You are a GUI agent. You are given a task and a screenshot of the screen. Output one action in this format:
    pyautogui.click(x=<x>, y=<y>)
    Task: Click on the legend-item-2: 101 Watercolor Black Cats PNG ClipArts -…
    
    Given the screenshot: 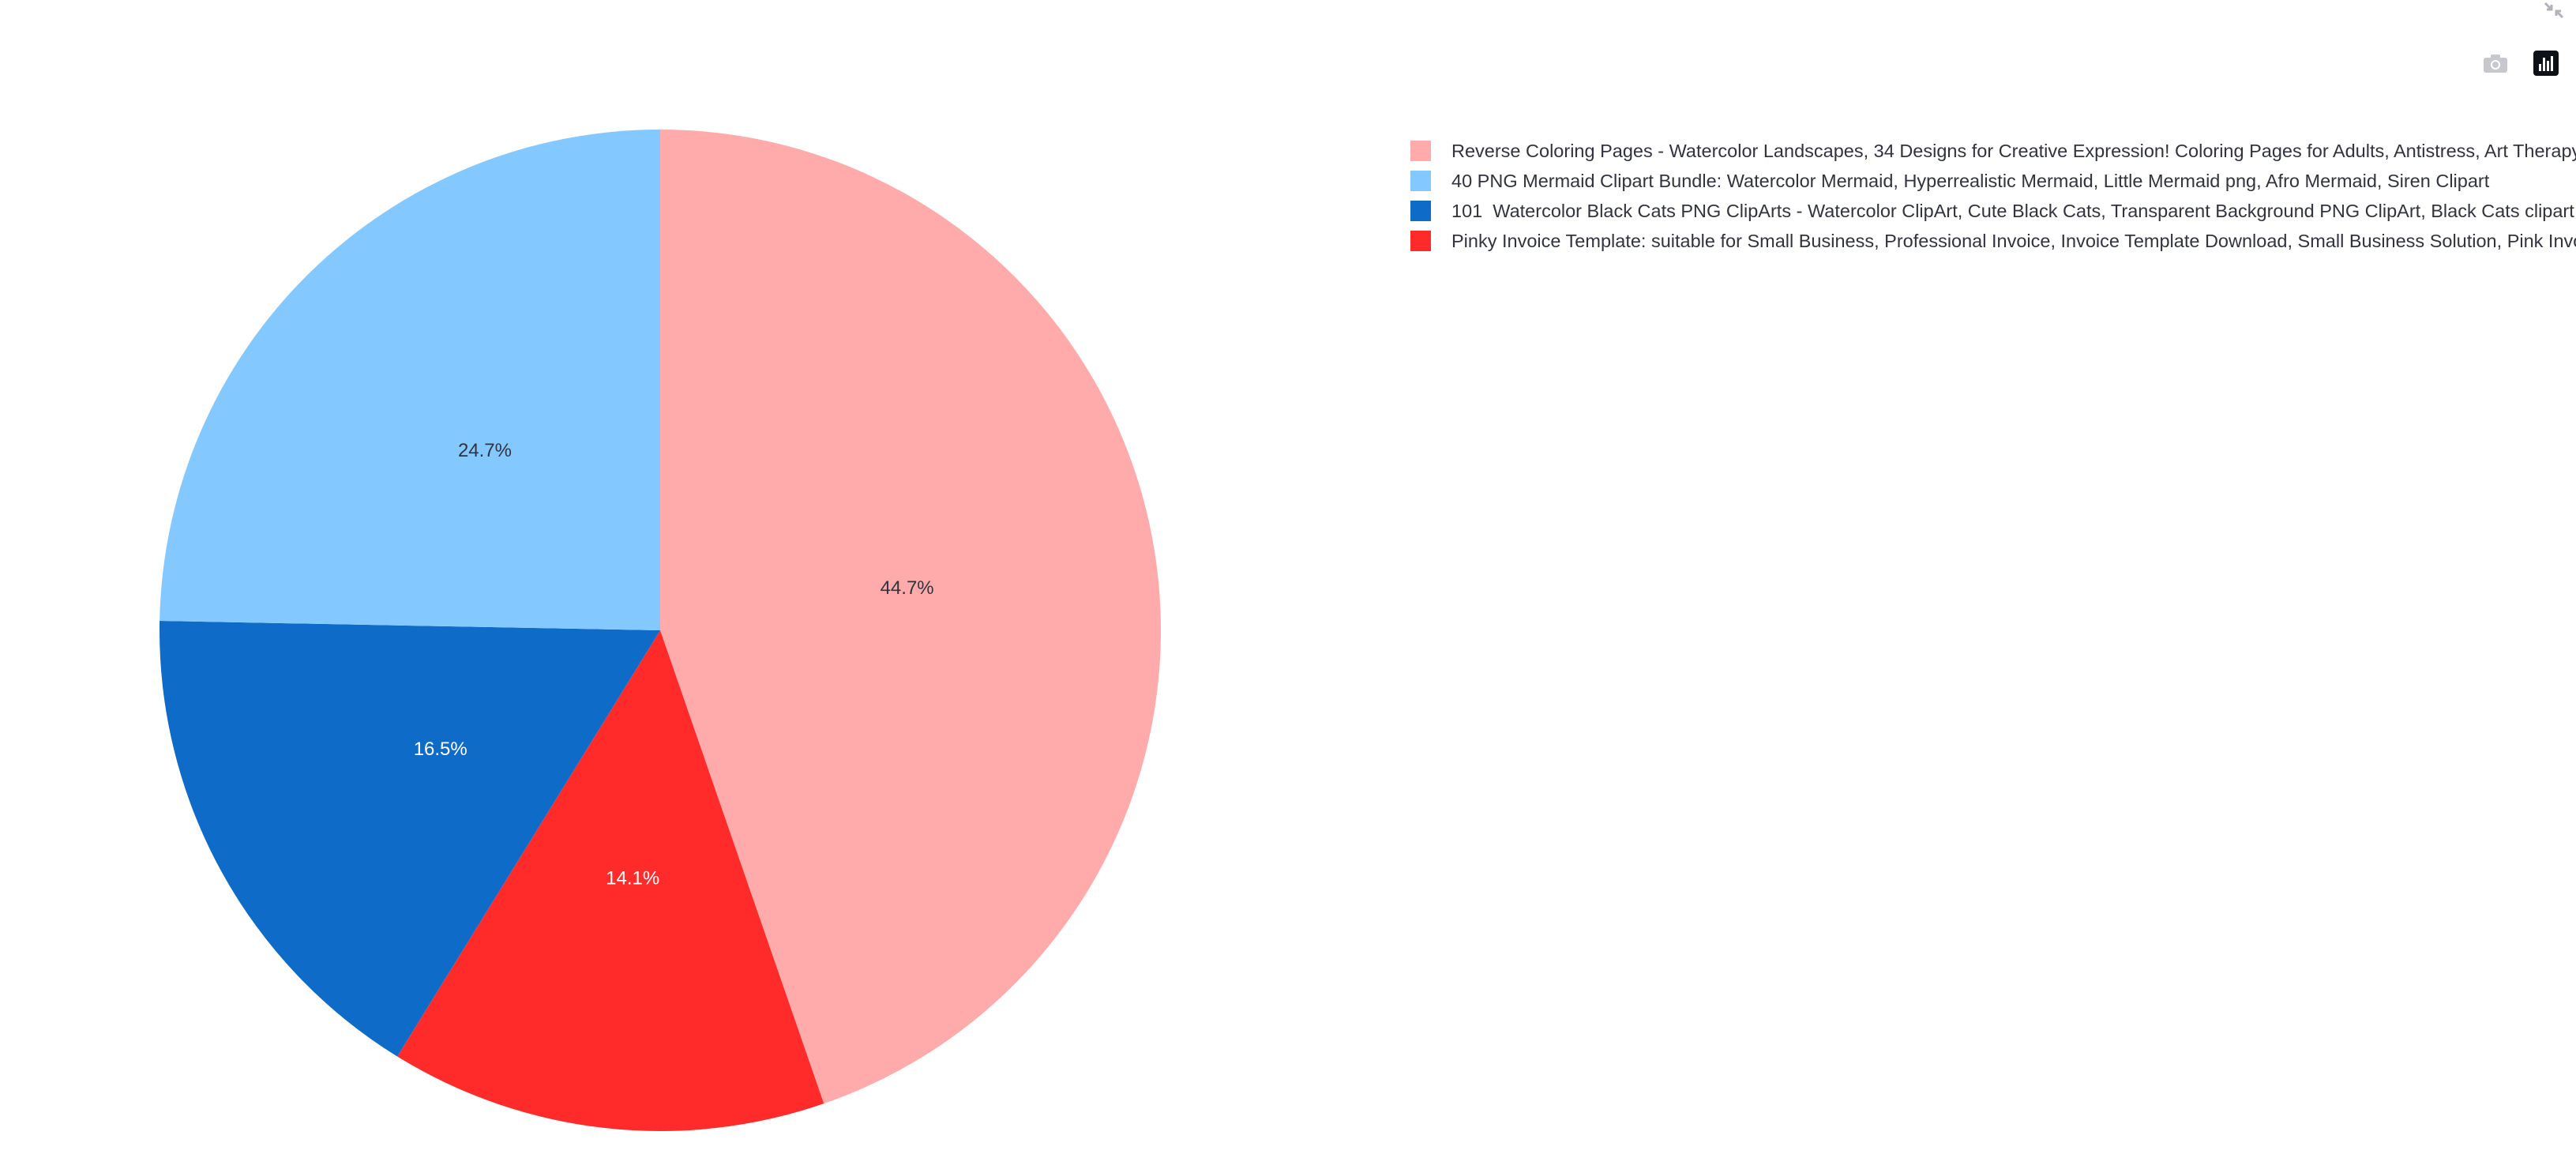 What is the action you would take?
    pyautogui.click(x=1993, y=211)
    